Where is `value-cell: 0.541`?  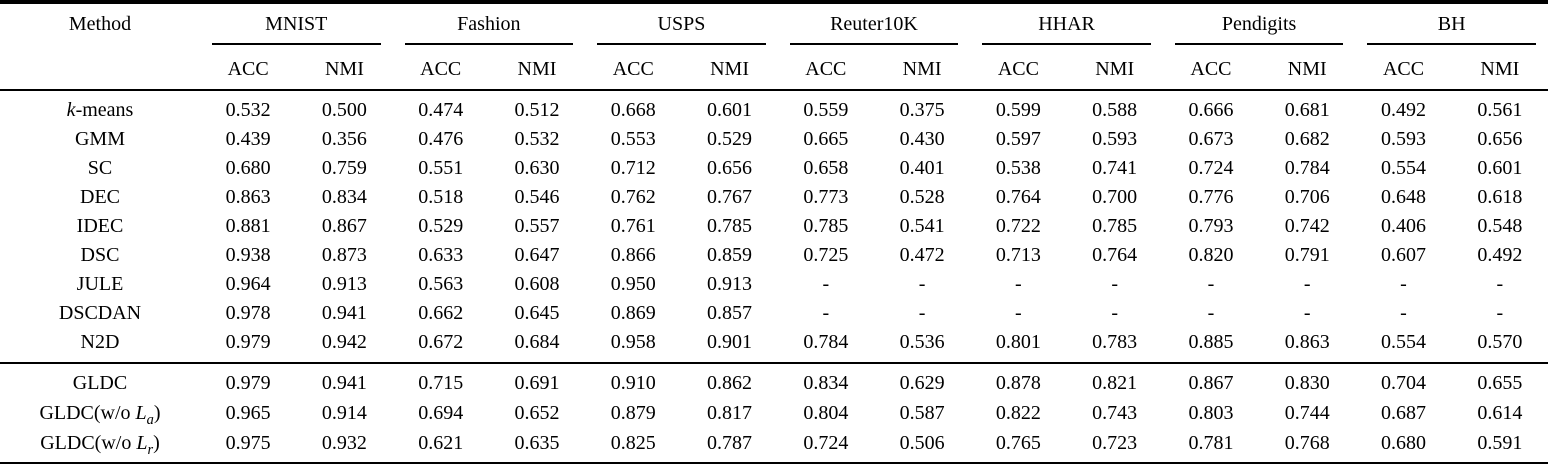 value-cell: 0.541 is located at coordinates (922, 226).